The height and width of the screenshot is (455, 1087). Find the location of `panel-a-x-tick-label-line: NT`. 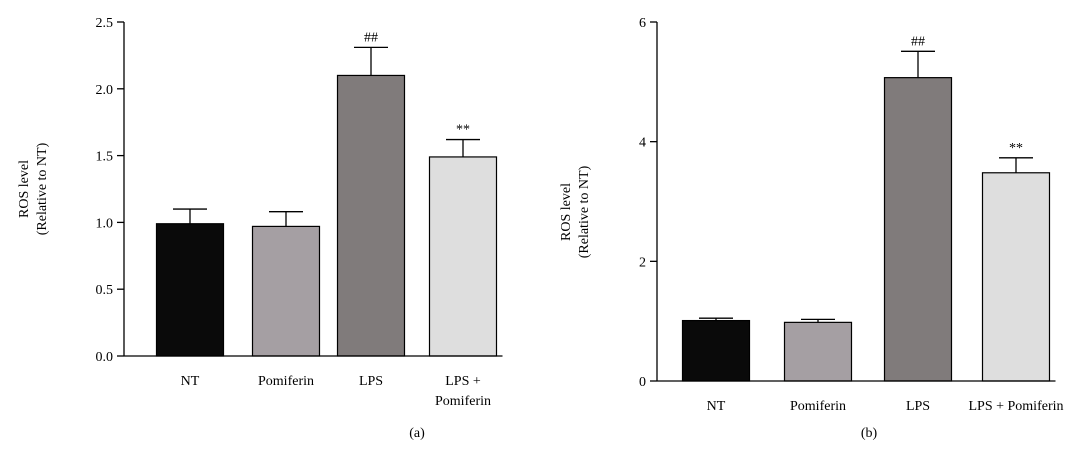

panel-a-x-tick-label-line: NT is located at coordinates (190, 381).